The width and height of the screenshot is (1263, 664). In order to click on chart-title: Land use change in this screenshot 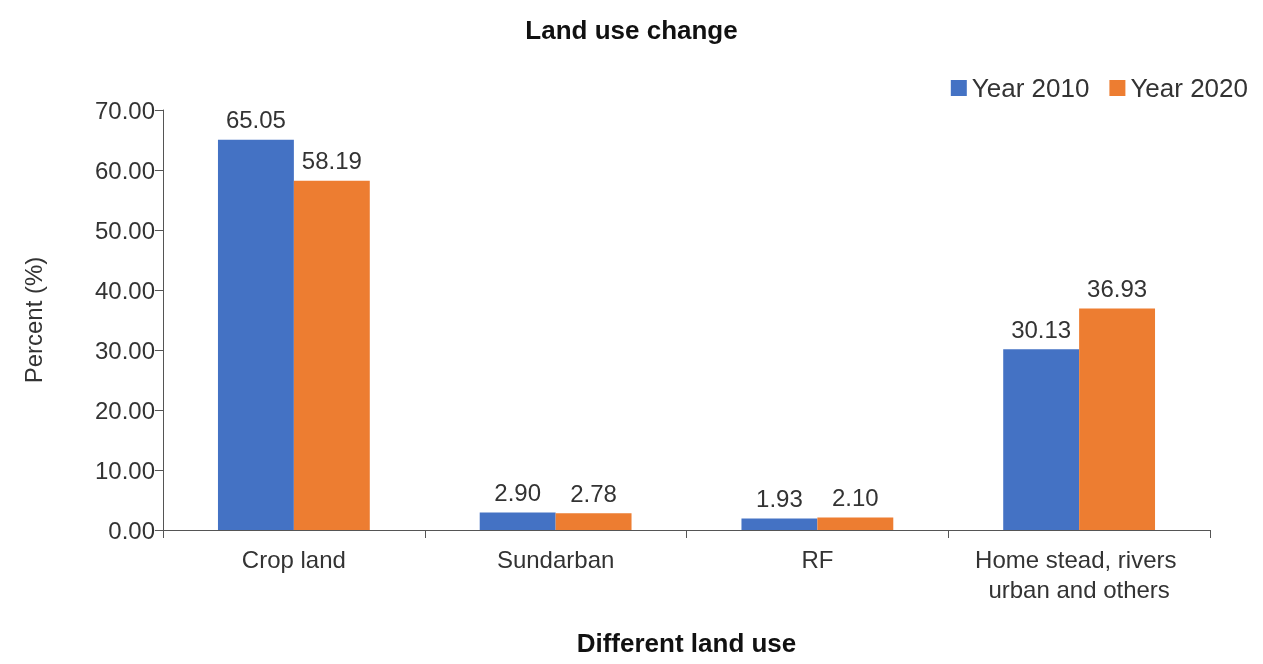, I will do `click(631, 30)`.